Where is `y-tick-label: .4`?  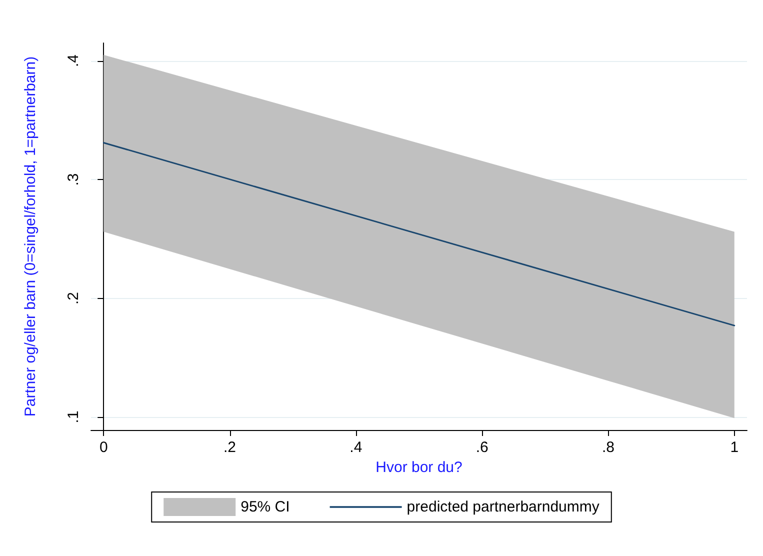
y-tick-label: .4 is located at coordinates (73, 61).